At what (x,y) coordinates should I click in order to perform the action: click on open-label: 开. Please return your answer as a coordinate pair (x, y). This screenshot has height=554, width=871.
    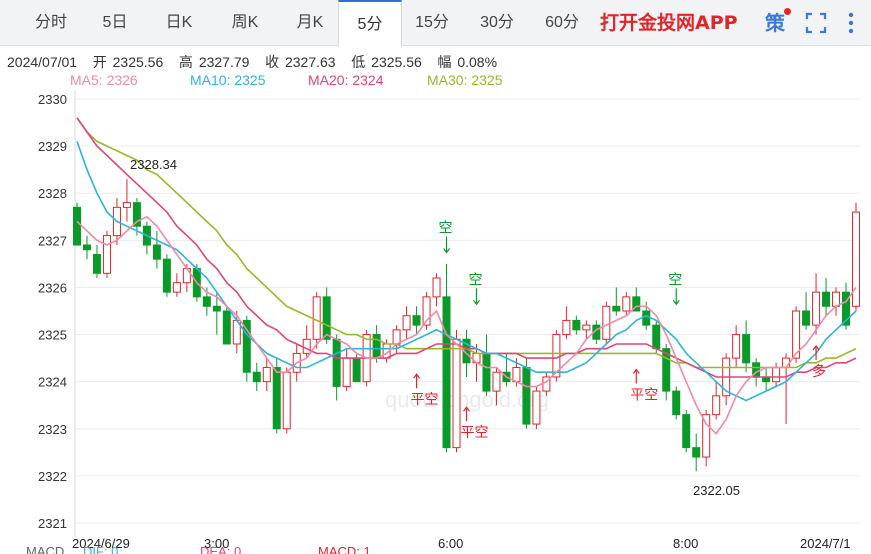
    Looking at the image, I should click on (99, 62).